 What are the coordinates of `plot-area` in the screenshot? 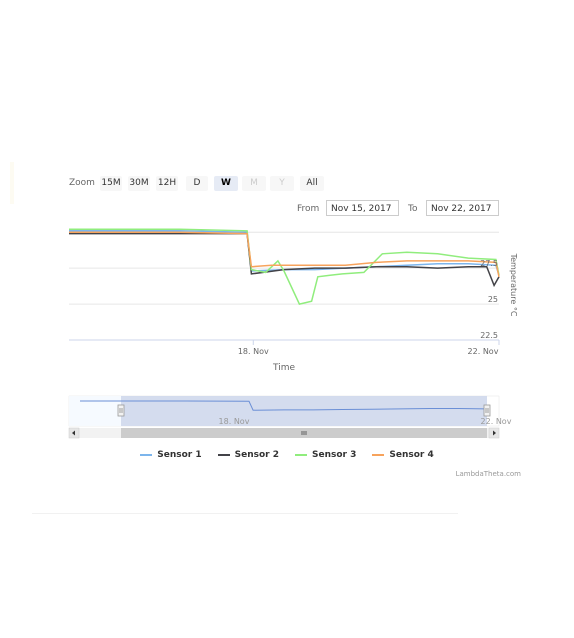 It's located at (284, 266).